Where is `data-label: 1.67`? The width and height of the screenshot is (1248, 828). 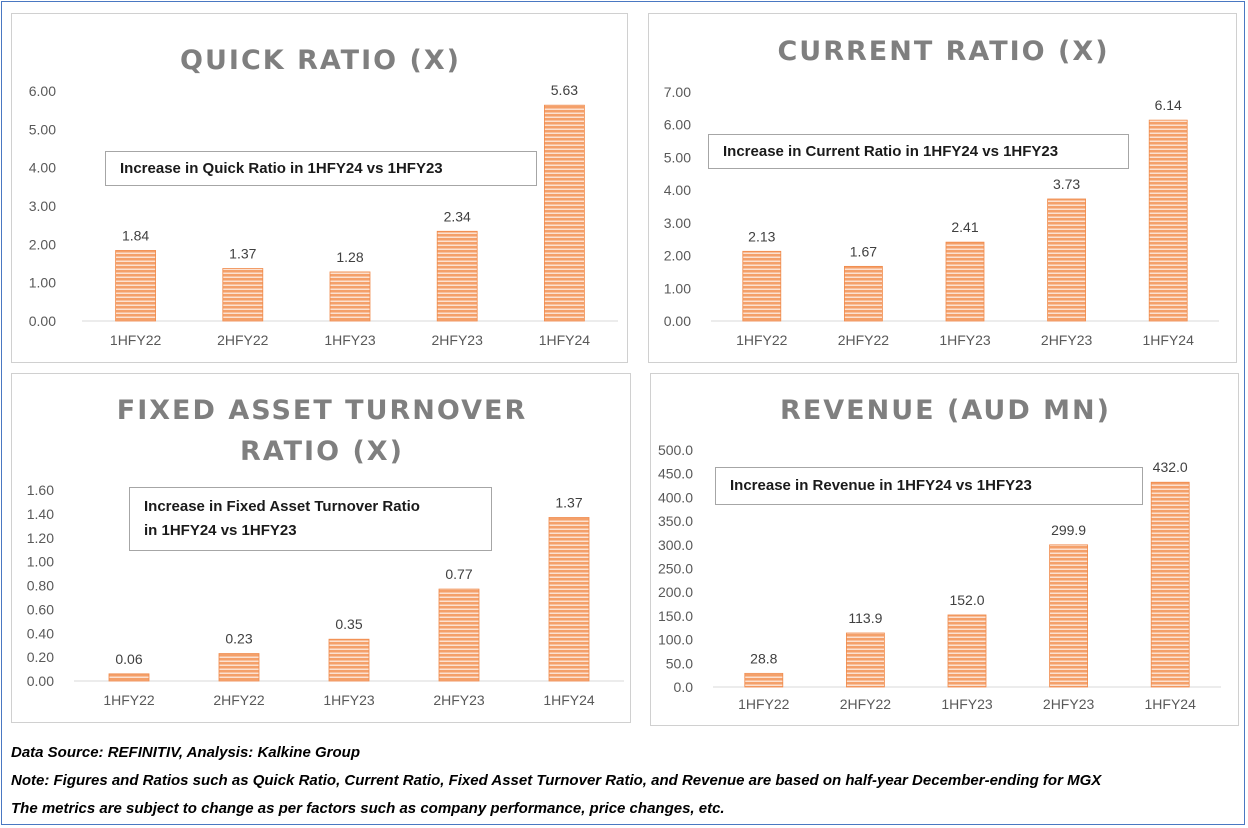
data-label: 1.67 is located at coordinates (863, 251).